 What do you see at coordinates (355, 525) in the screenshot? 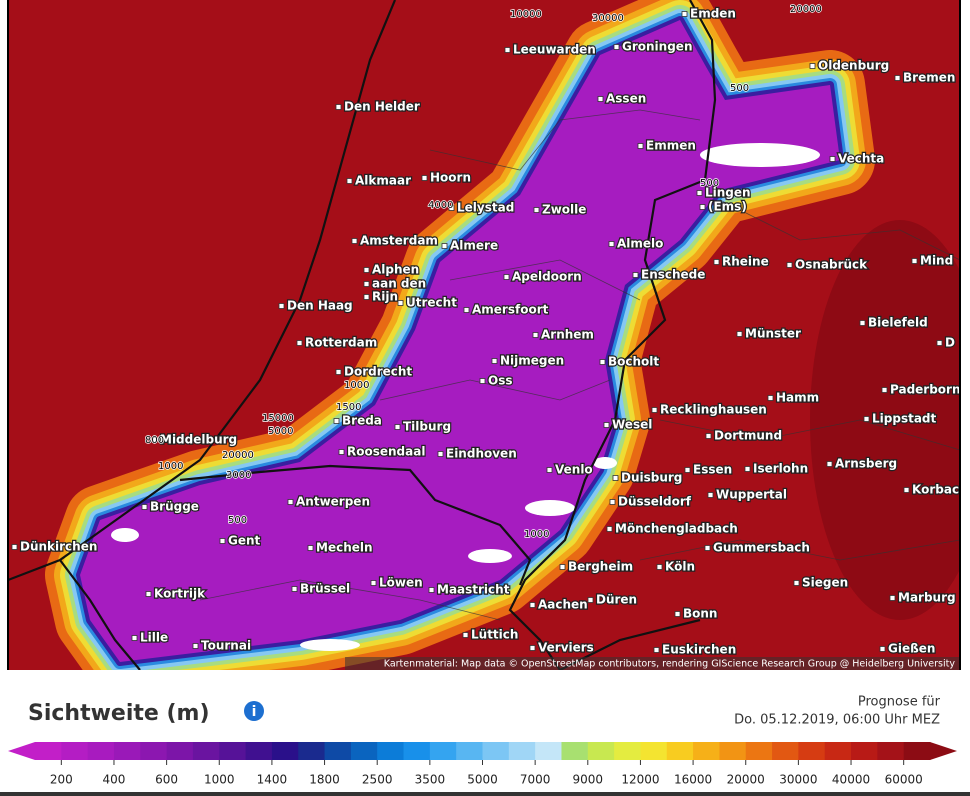
I see `border-be-nl` at bounding box center [355, 525].